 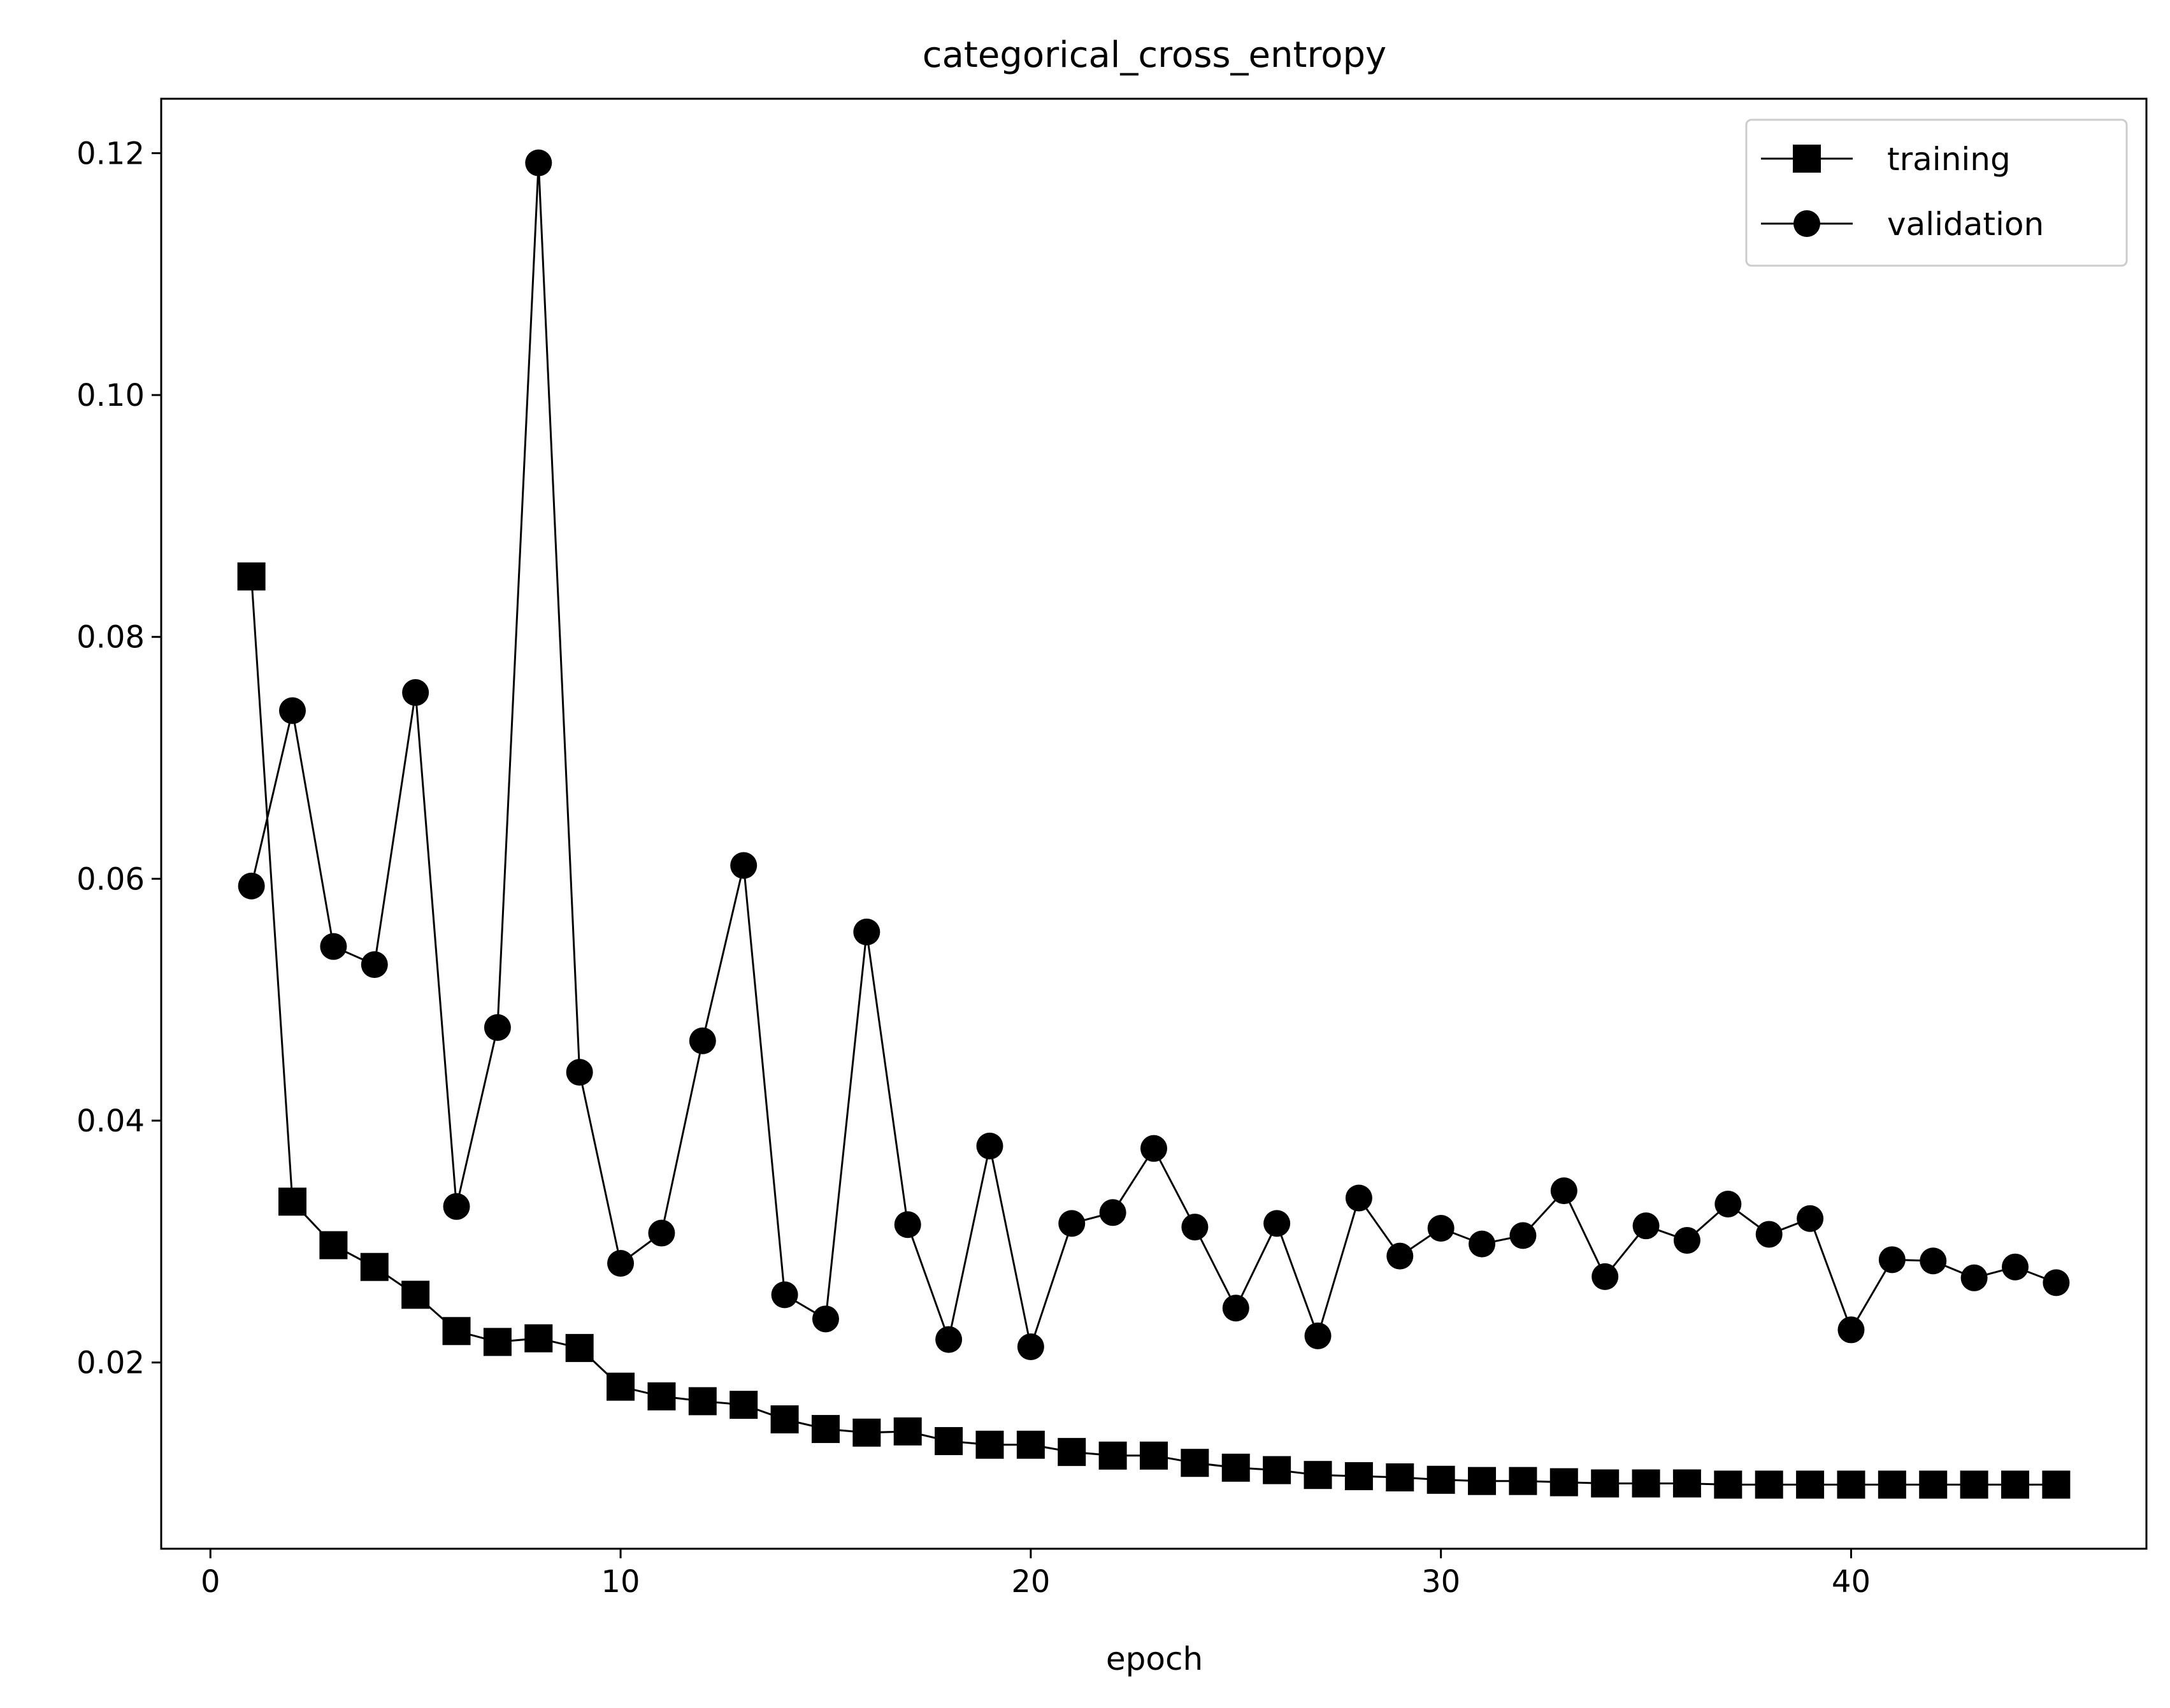 I want to click on legend-validation-label: validation, so click(x=1965, y=224).